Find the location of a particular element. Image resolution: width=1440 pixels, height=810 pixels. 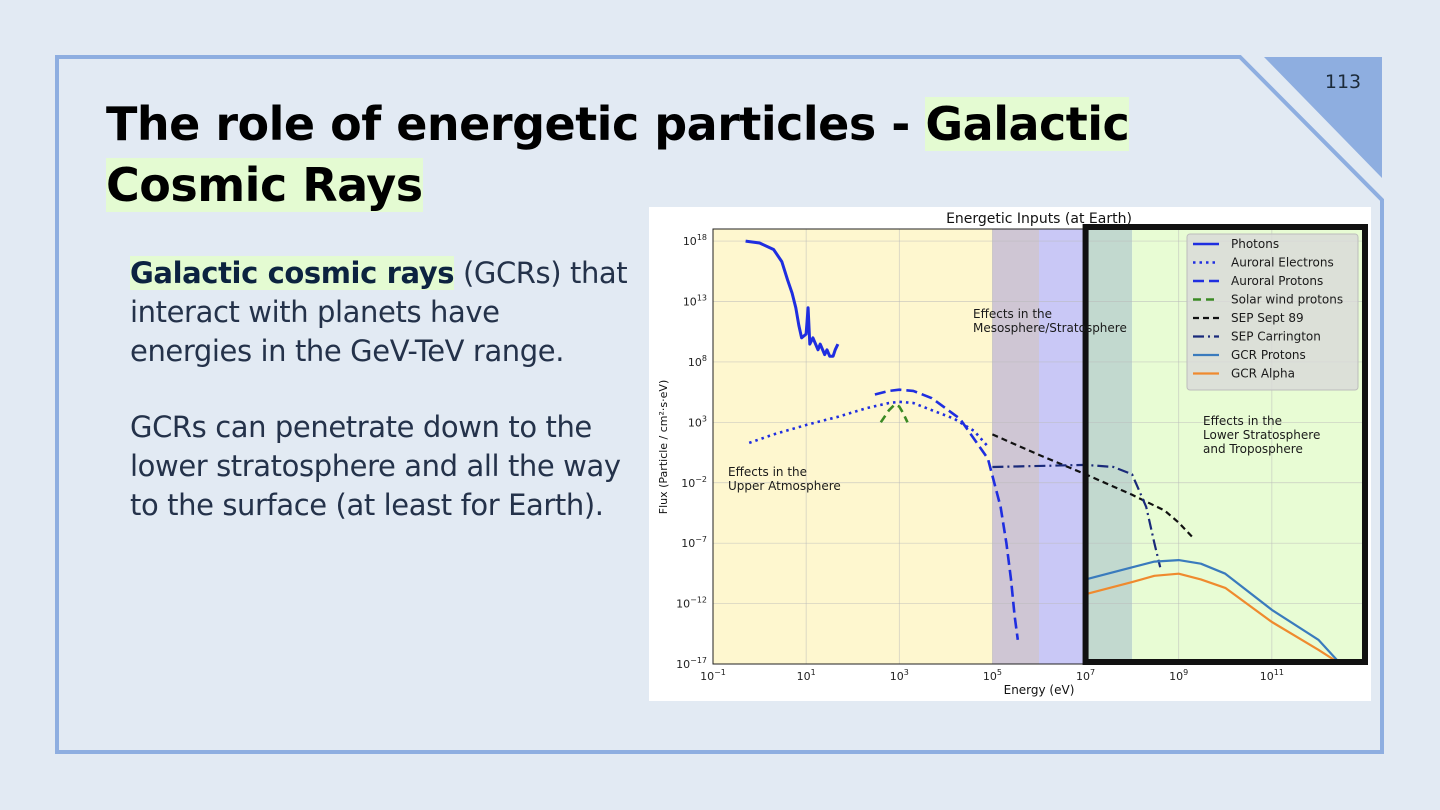

x-tick-label: 10¹ is located at coordinates (806, 675).